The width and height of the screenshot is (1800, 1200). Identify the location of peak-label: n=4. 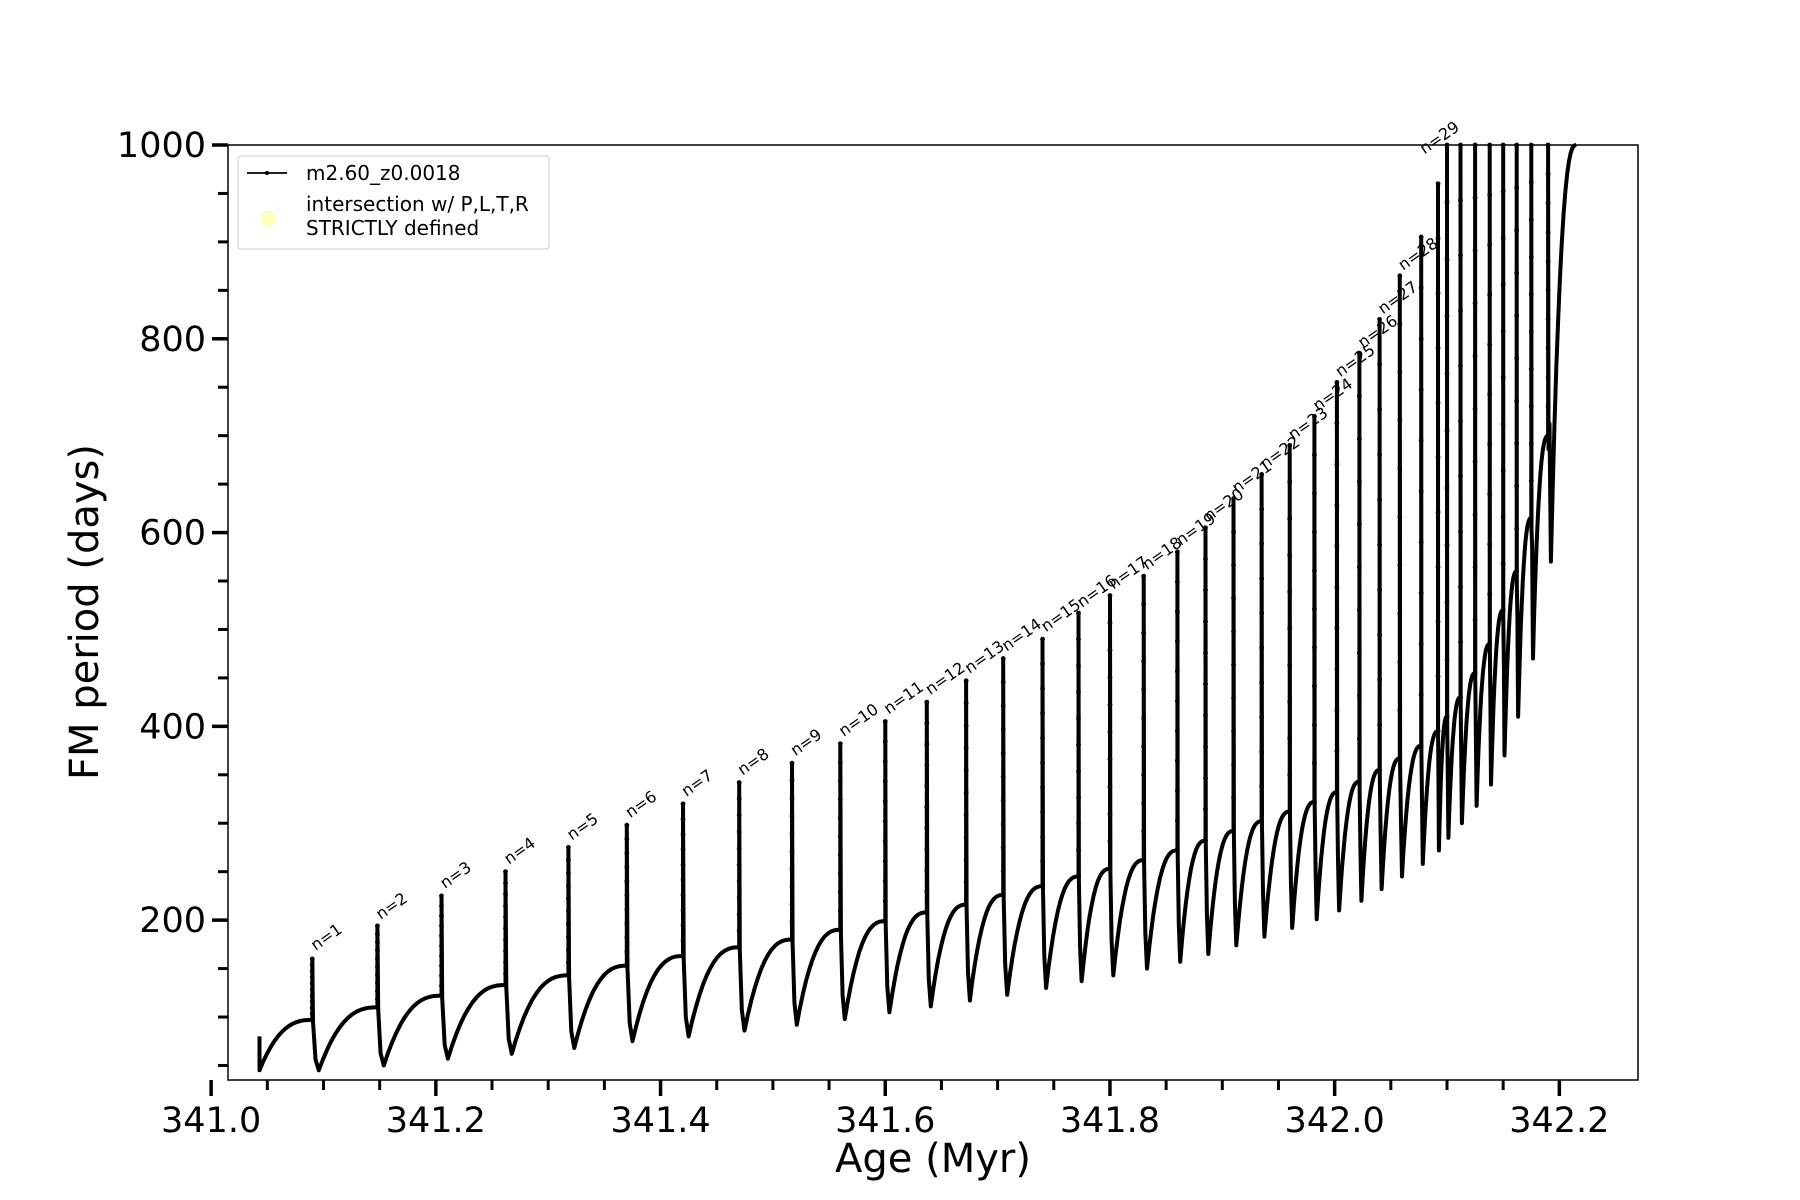
(519, 850).